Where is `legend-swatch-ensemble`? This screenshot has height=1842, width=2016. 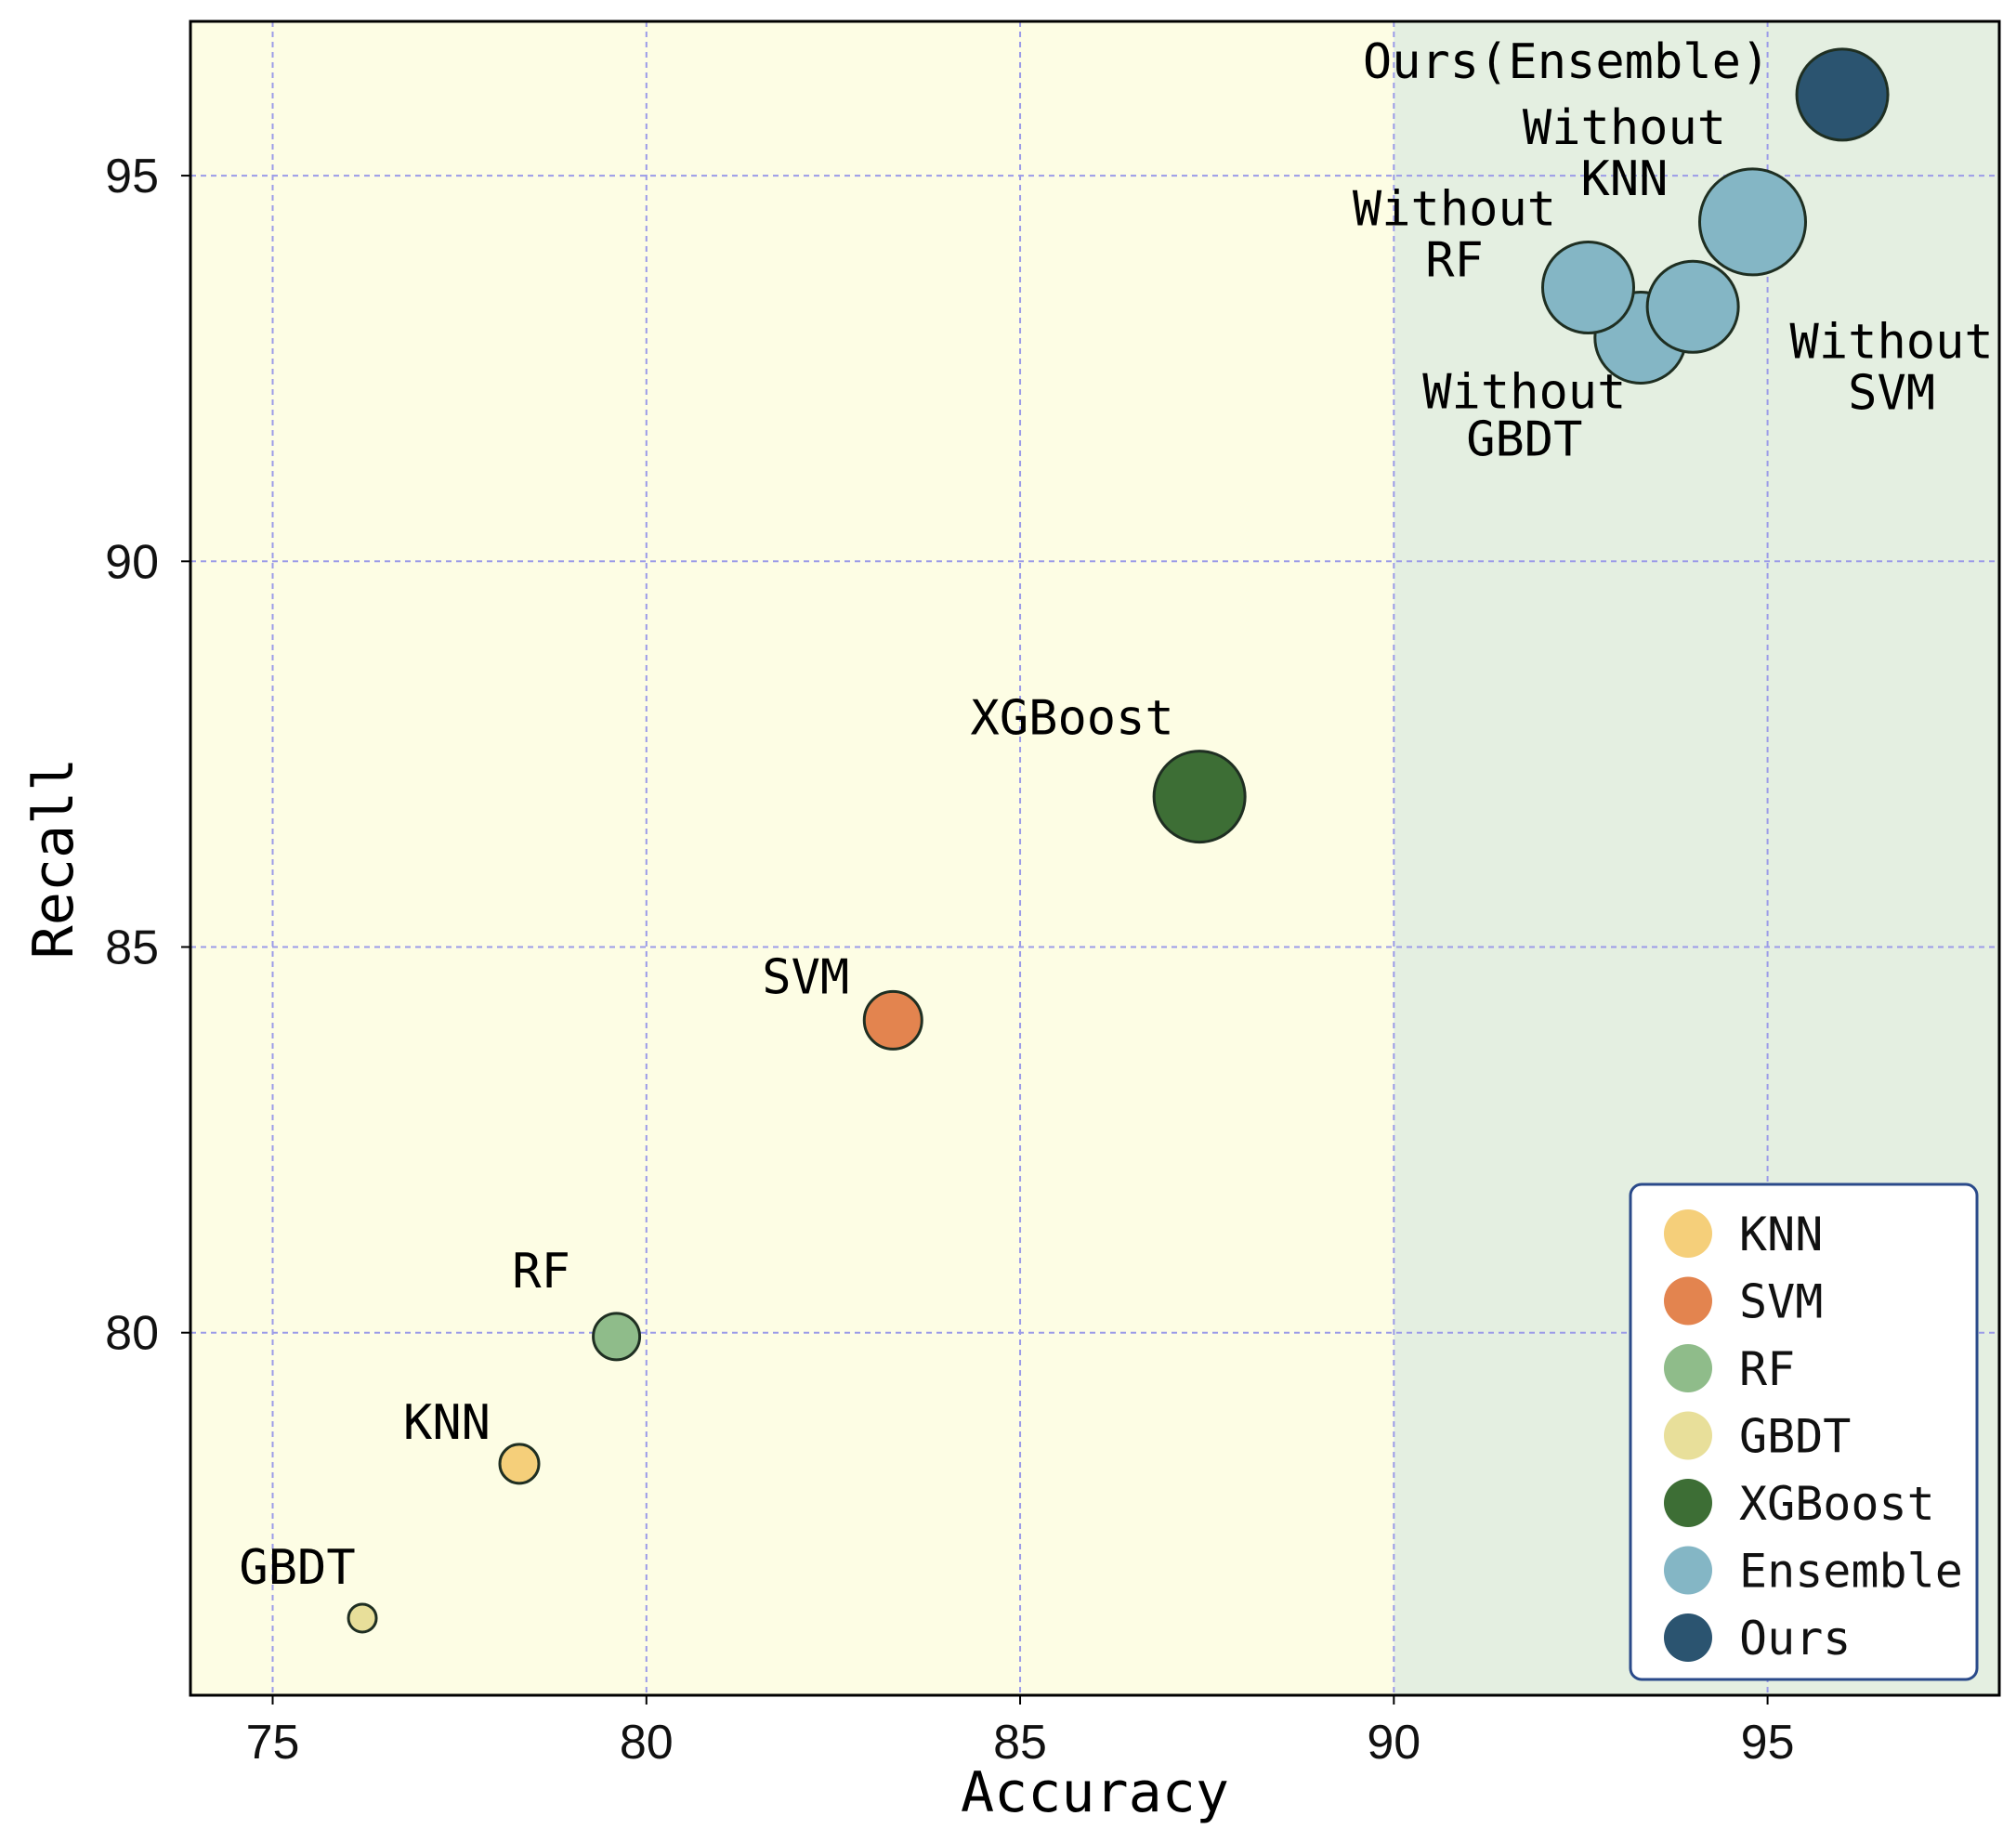
legend-swatch-ensemble is located at coordinates (1688, 1570).